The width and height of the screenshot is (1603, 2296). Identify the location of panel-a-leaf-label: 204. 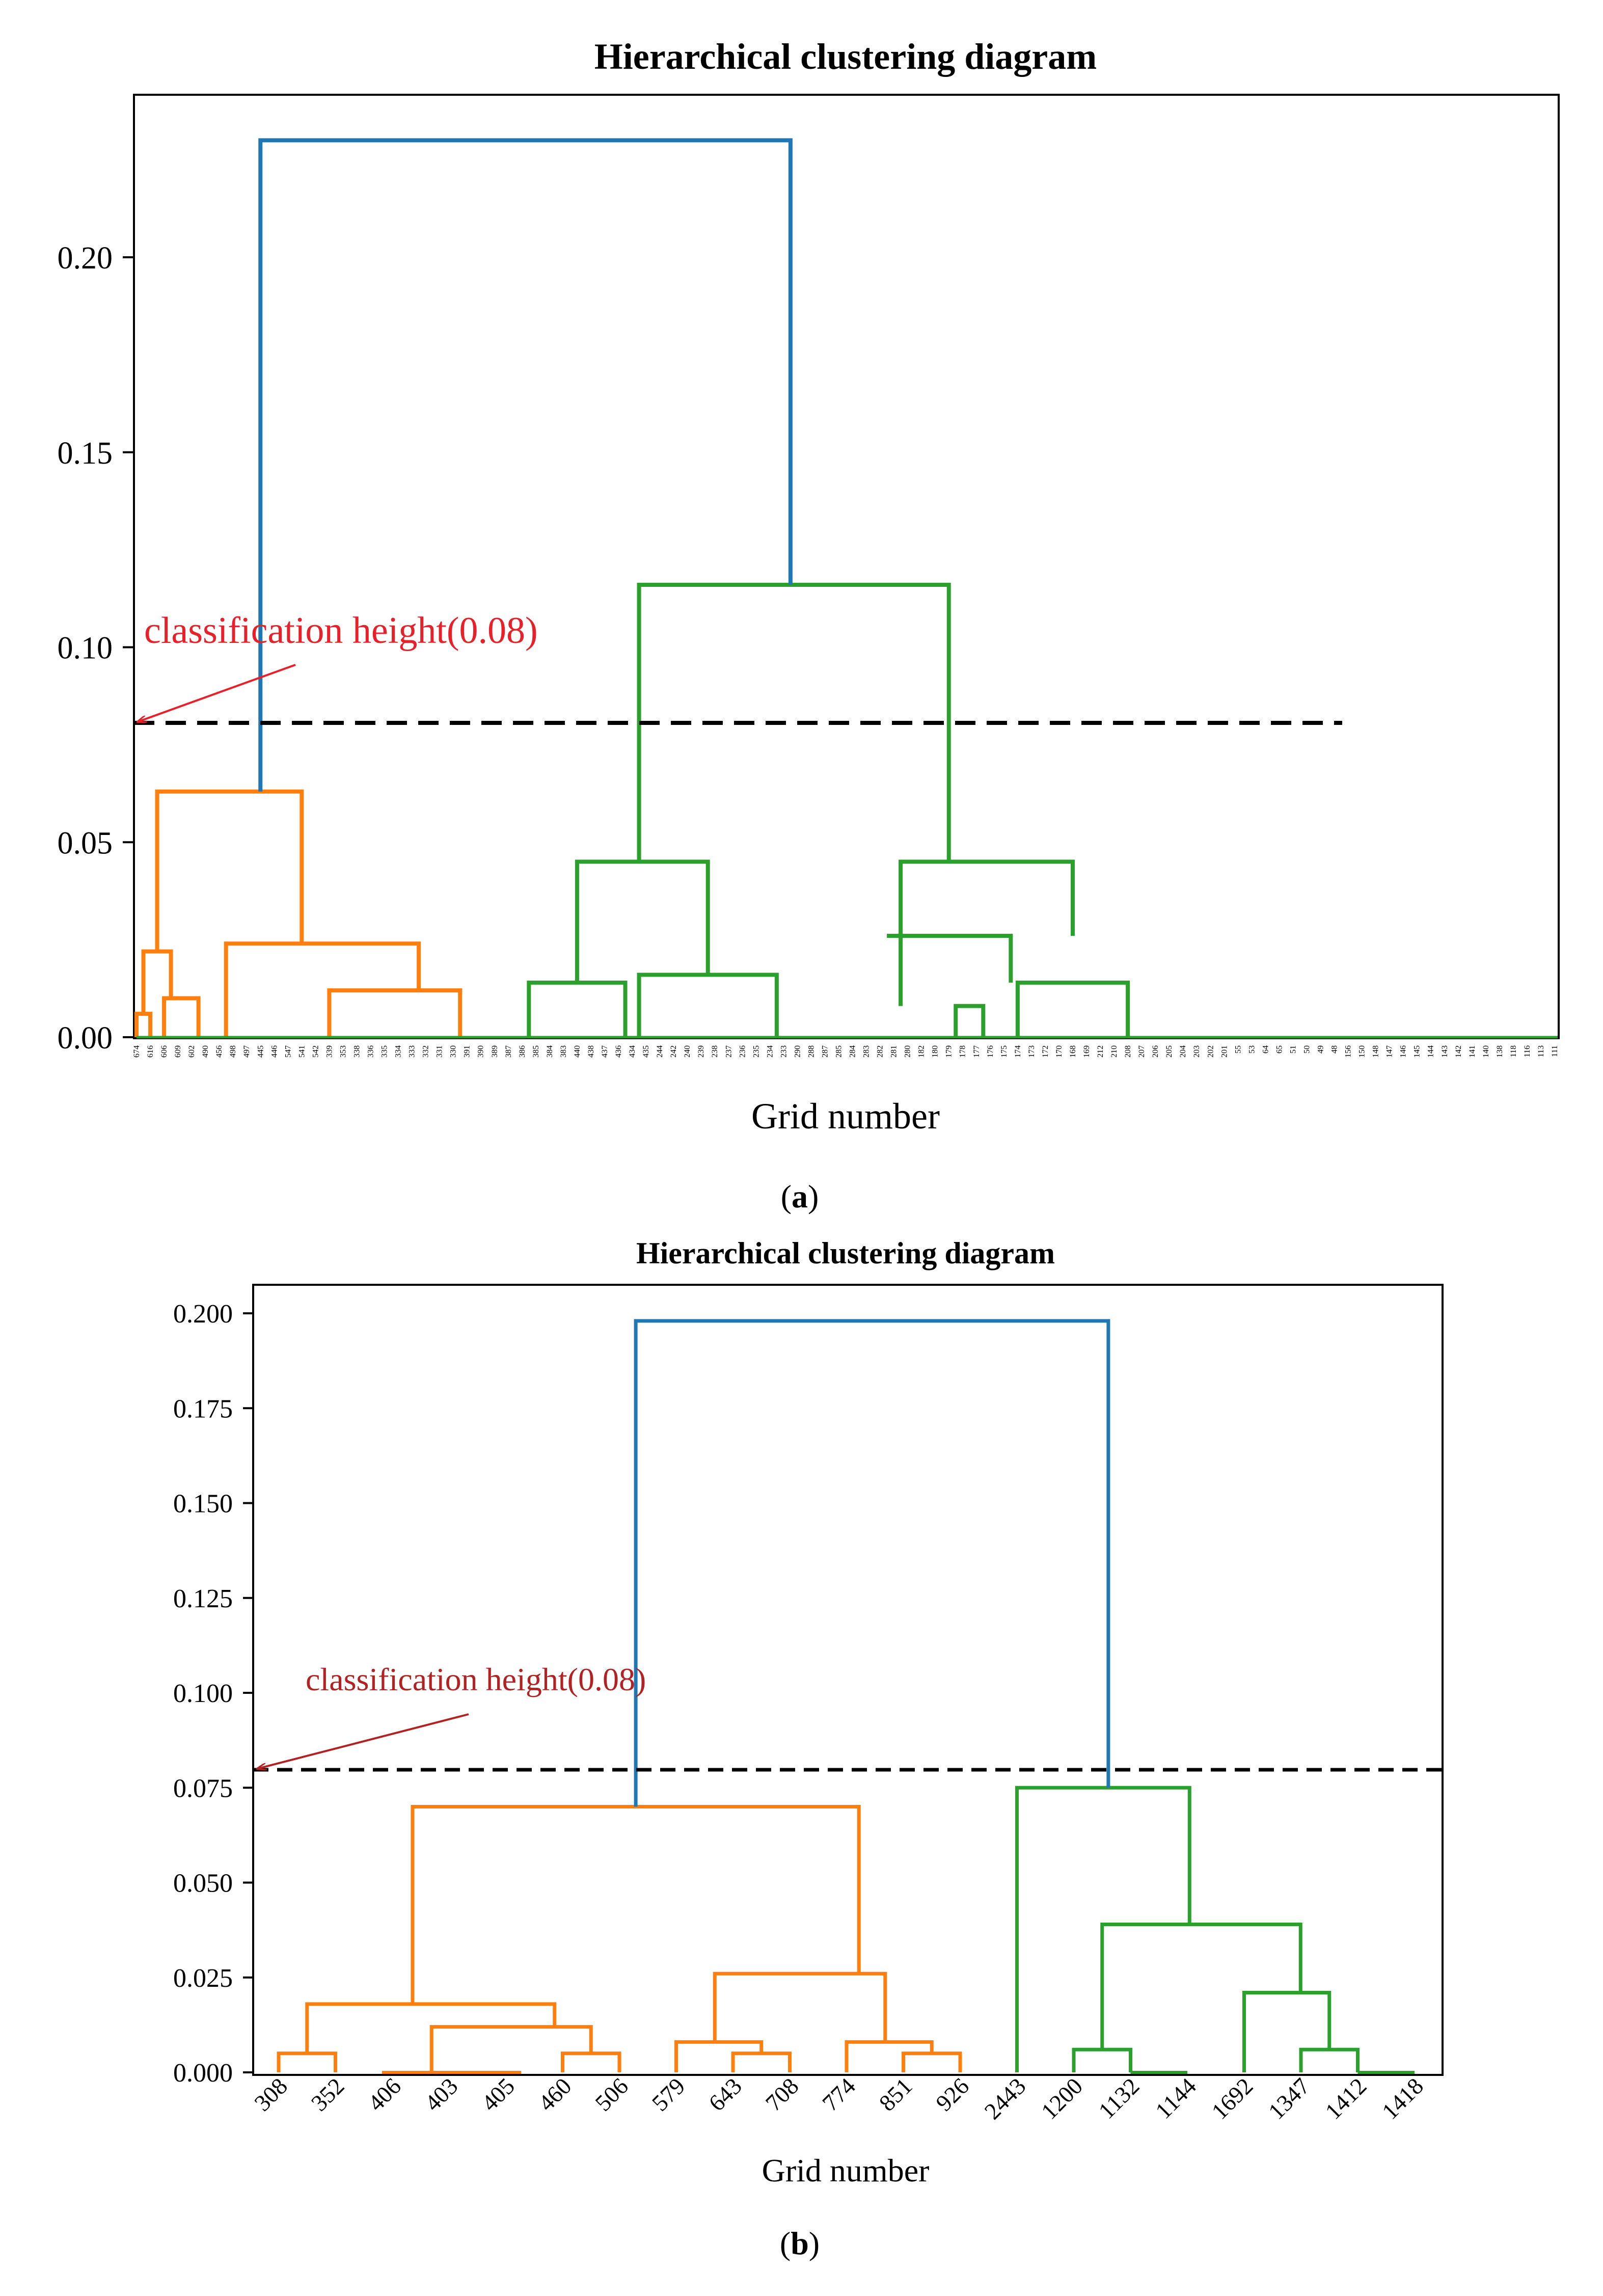
(1183, 1051).